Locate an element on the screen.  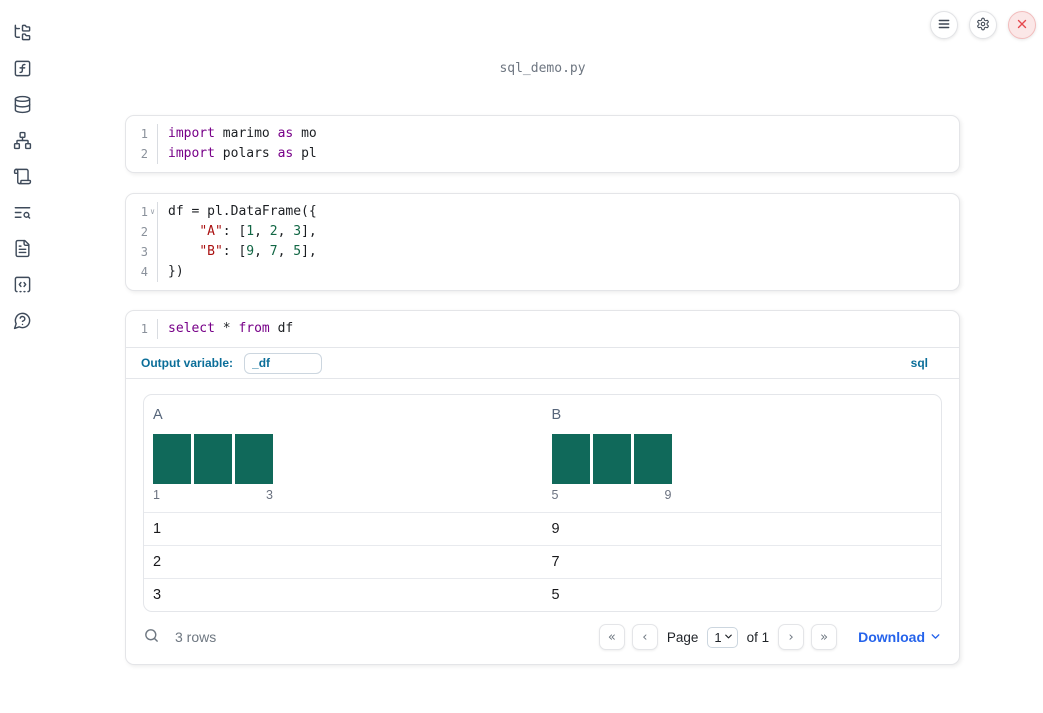
table-cell: 1 is located at coordinates (157, 529).